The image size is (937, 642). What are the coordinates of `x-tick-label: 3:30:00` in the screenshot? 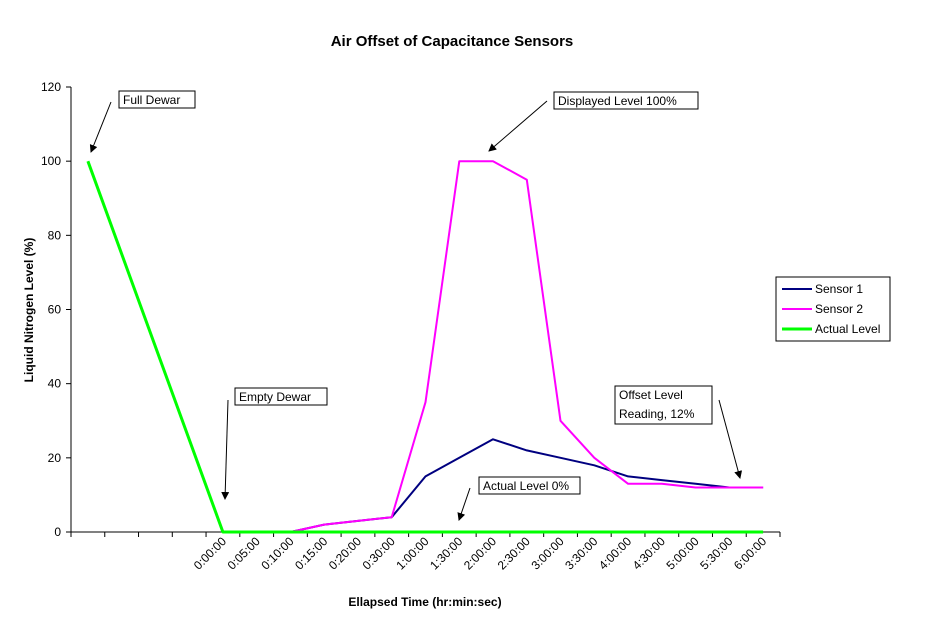 It's located at (581, 553).